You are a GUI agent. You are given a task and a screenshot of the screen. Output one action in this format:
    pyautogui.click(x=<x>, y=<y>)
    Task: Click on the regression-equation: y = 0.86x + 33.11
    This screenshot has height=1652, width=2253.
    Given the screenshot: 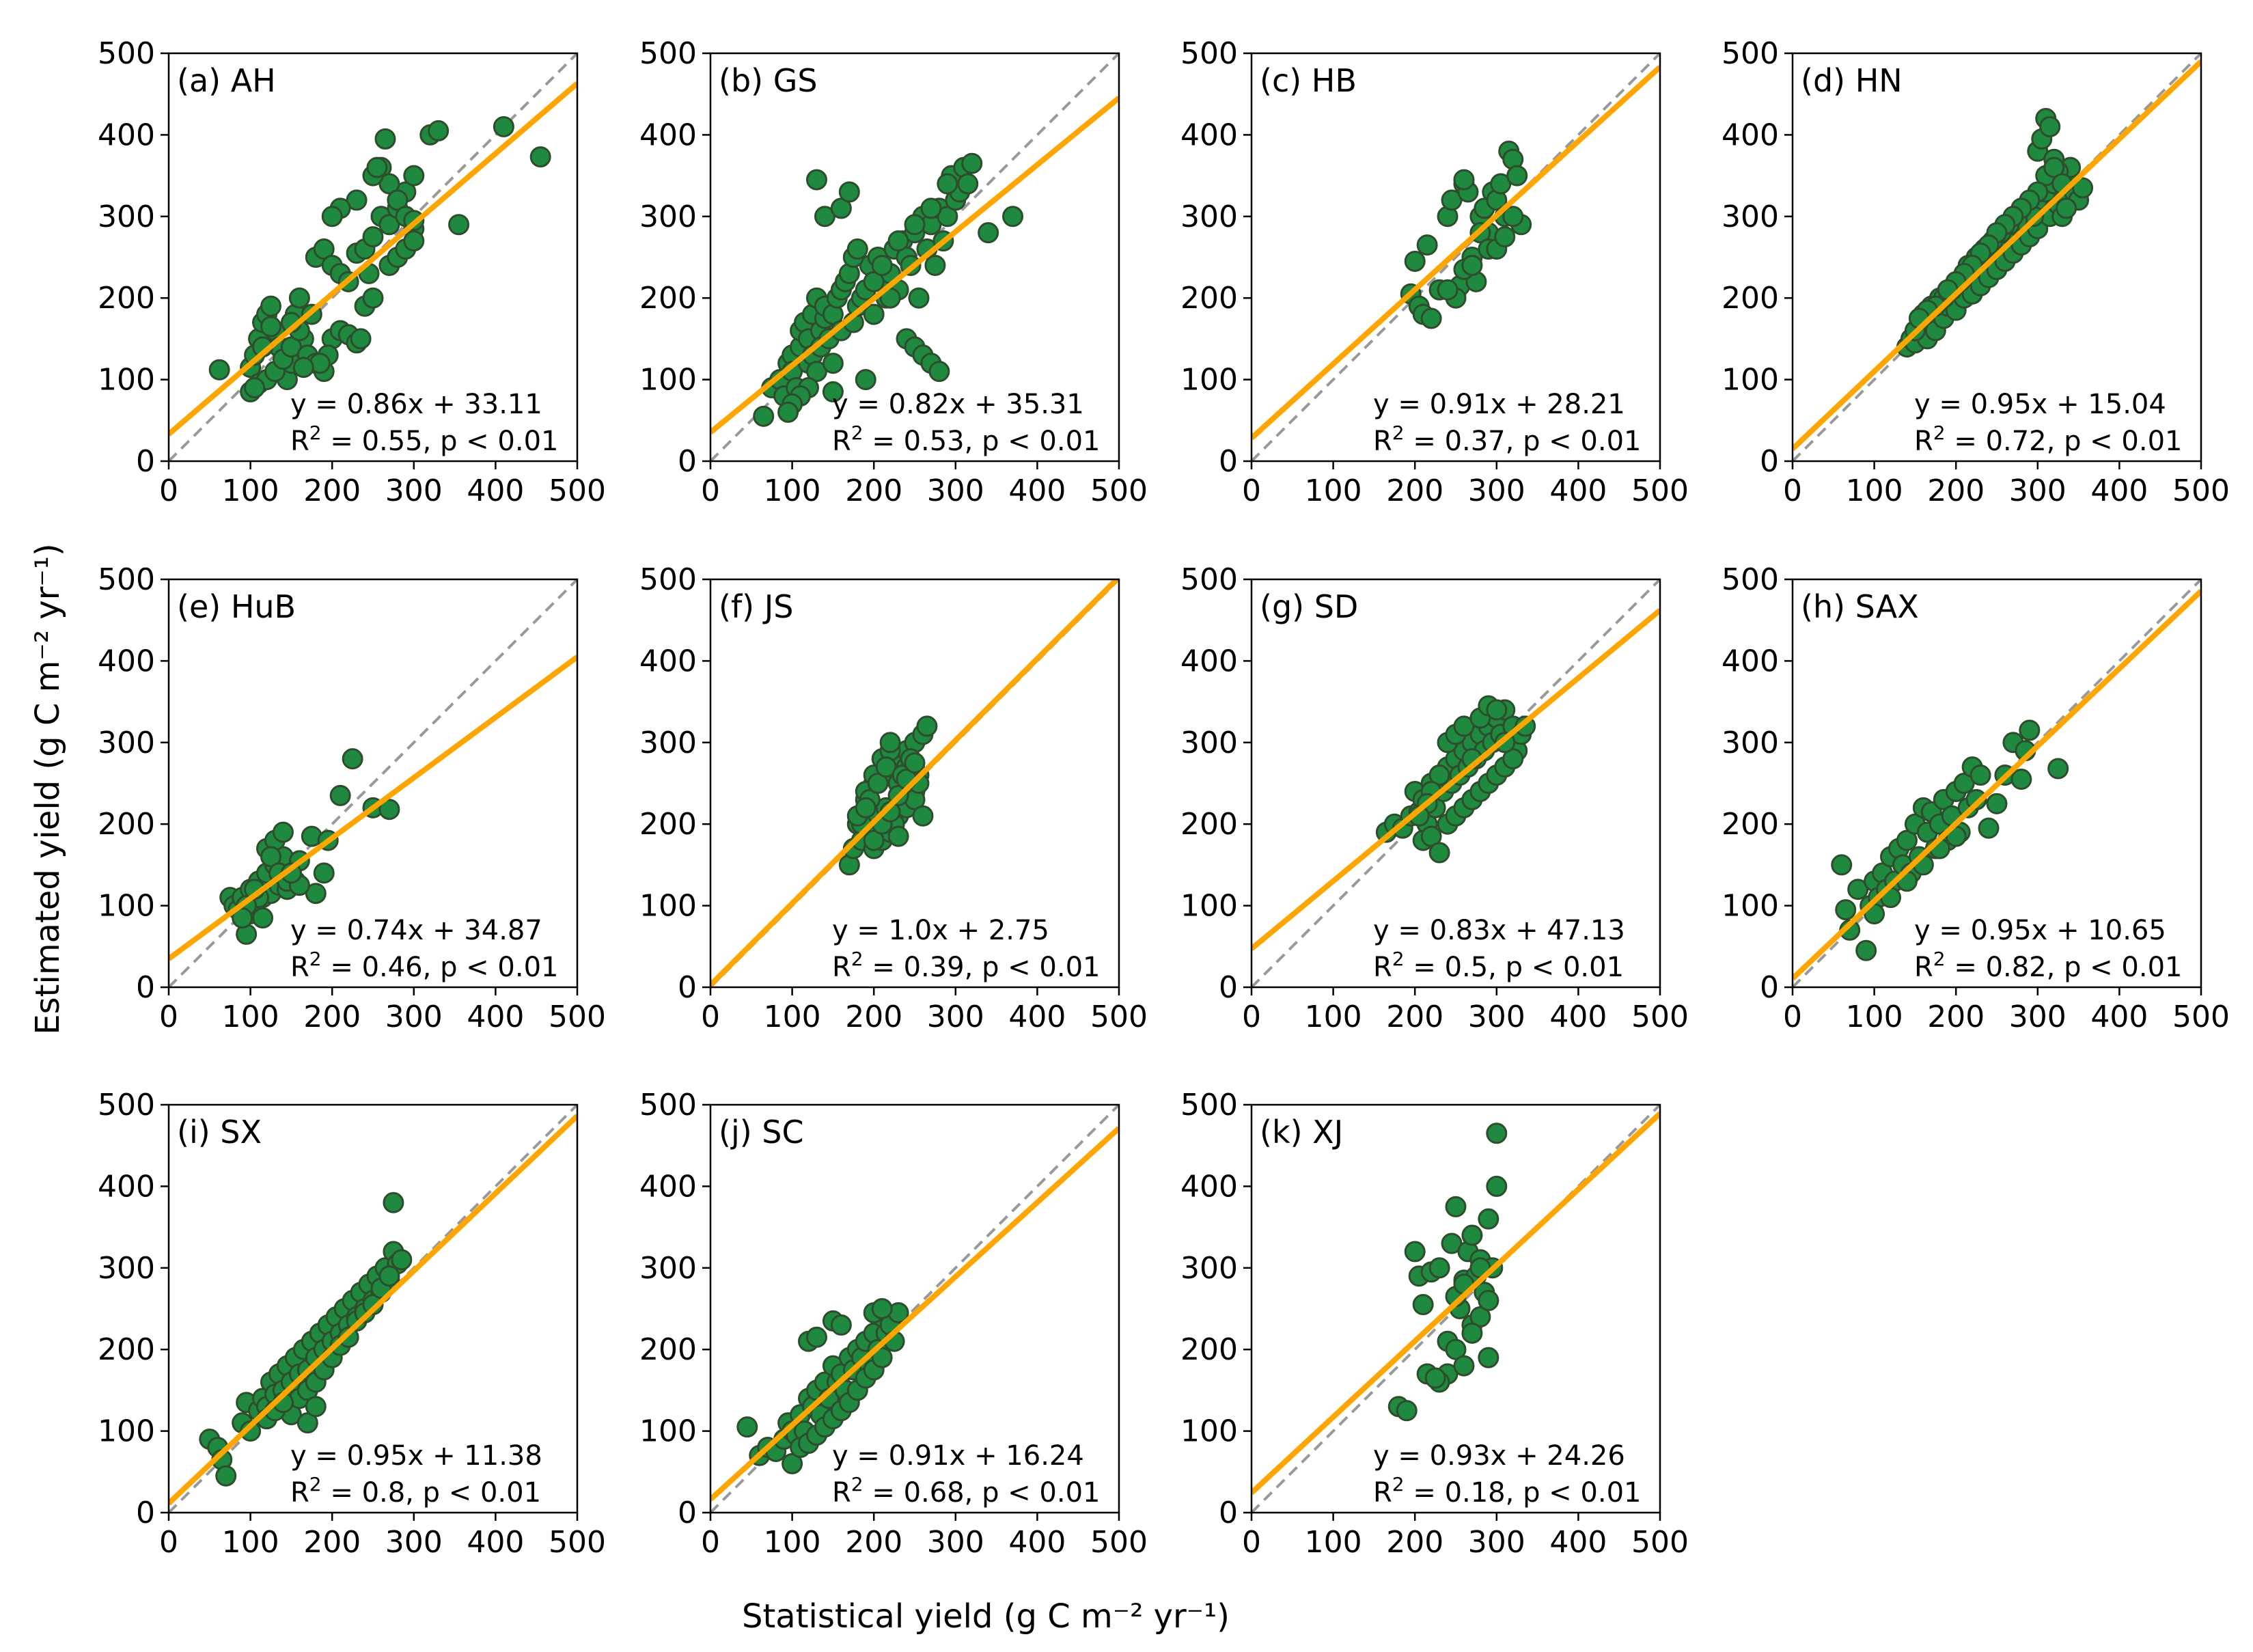 What is the action you would take?
    pyautogui.click(x=416, y=405)
    